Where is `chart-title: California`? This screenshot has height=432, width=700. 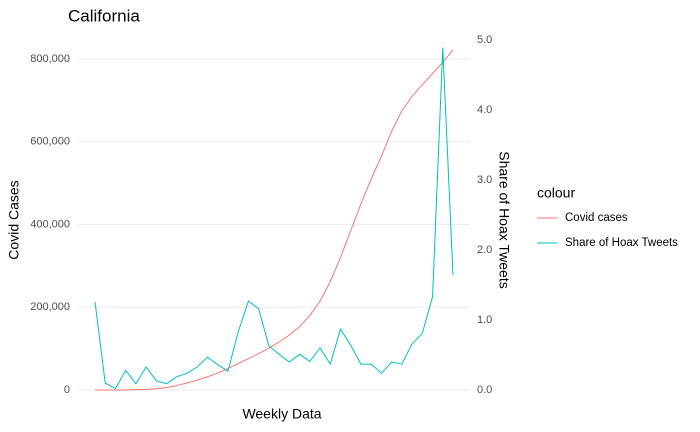 chart-title: California is located at coordinates (104, 15).